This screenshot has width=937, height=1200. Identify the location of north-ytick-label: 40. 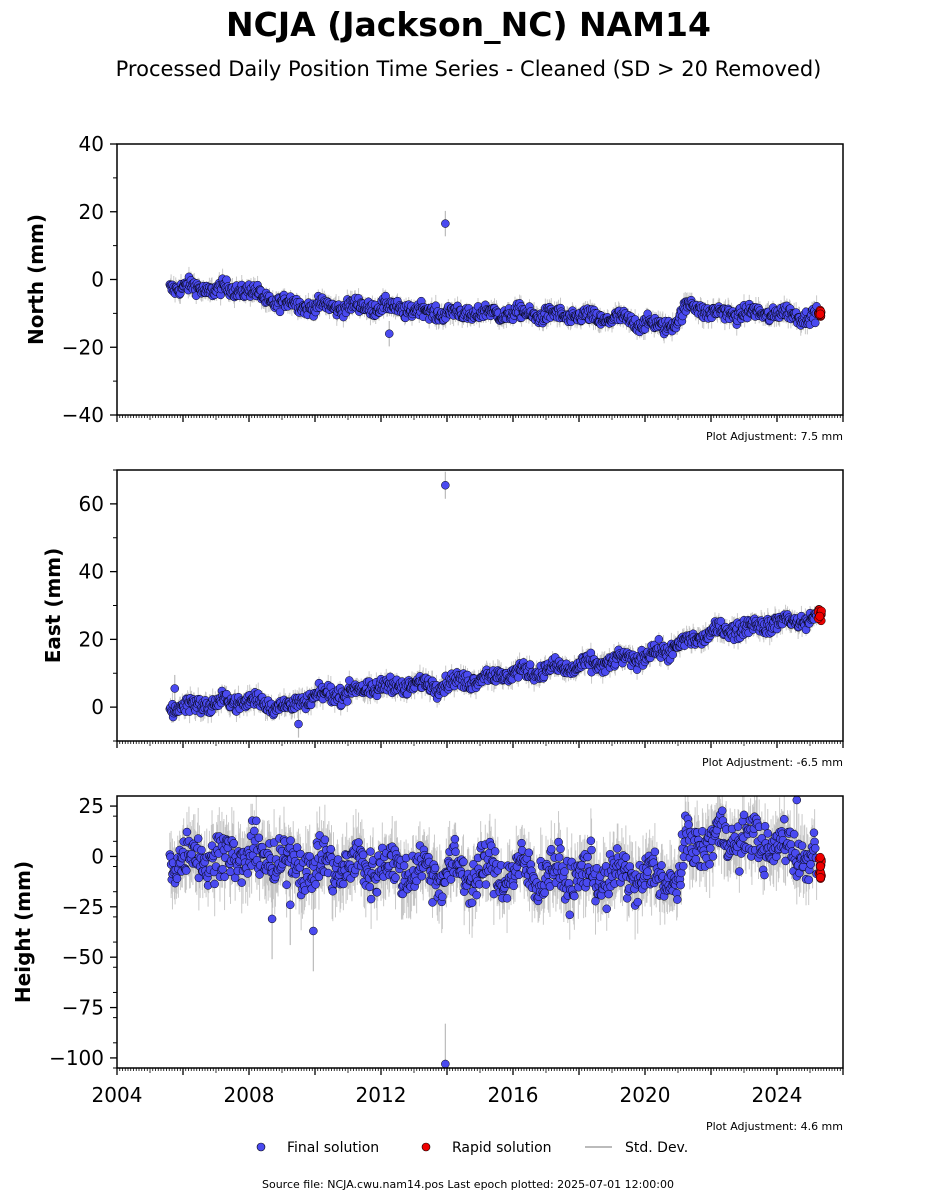
(91, 144).